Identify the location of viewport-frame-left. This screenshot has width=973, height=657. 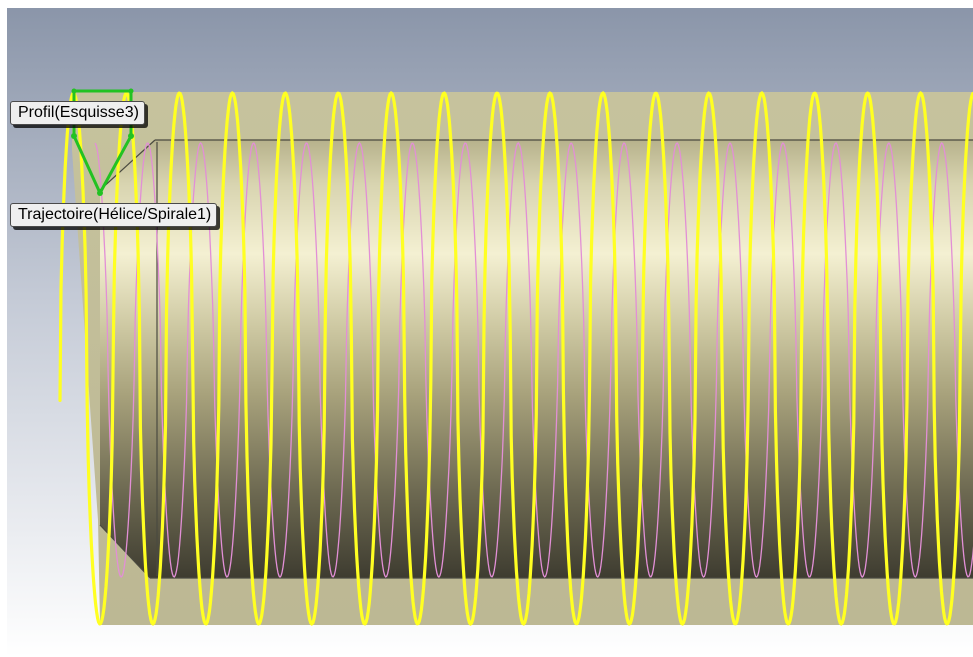
(3, 328).